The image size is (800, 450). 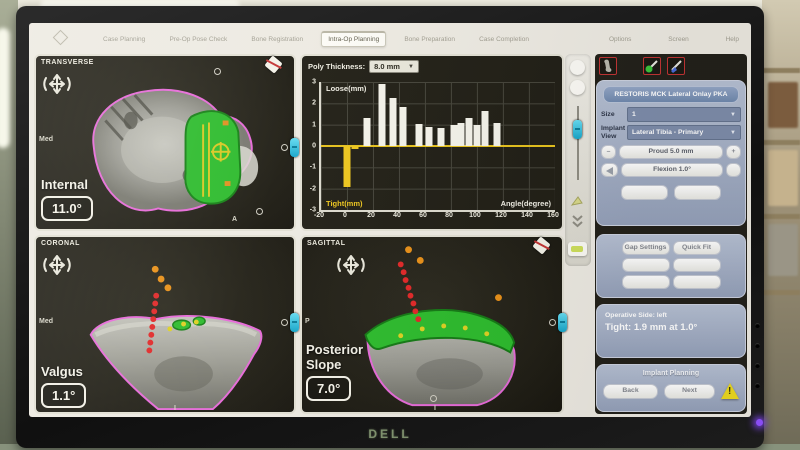 I want to click on implant-tool-icon, so click(x=608, y=66).